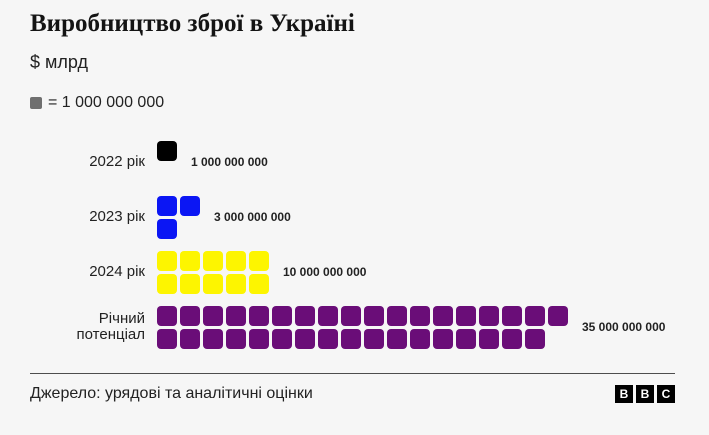 Image resolution: width=709 pixels, height=435 pixels. What do you see at coordinates (117, 216) in the screenshot?
I see `category-label: 2023 рік` at bounding box center [117, 216].